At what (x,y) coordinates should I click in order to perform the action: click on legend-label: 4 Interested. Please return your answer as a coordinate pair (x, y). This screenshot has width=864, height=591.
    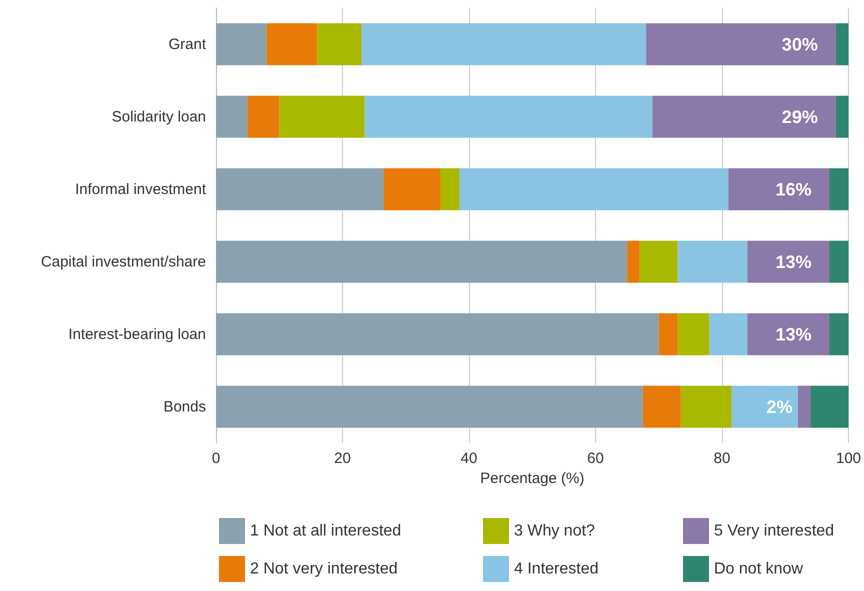
    Looking at the image, I should click on (556, 569).